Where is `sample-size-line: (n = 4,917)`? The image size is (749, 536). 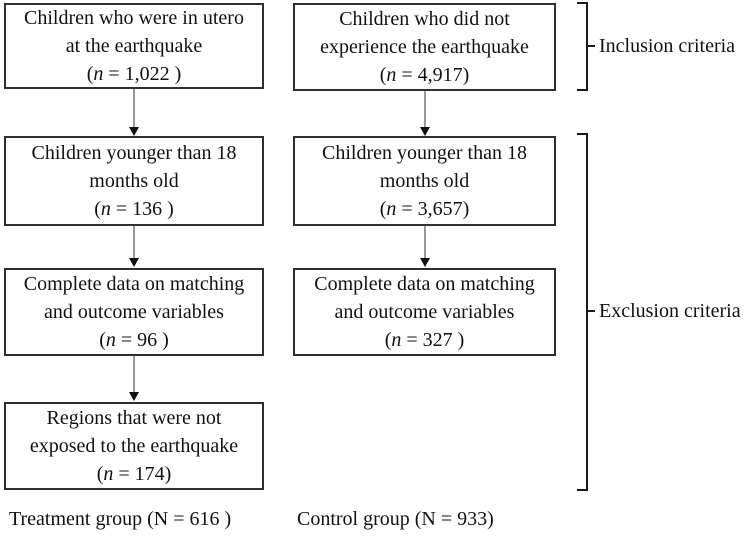
sample-size-line: (n = 4,917) is located at coordinates (424, 75).